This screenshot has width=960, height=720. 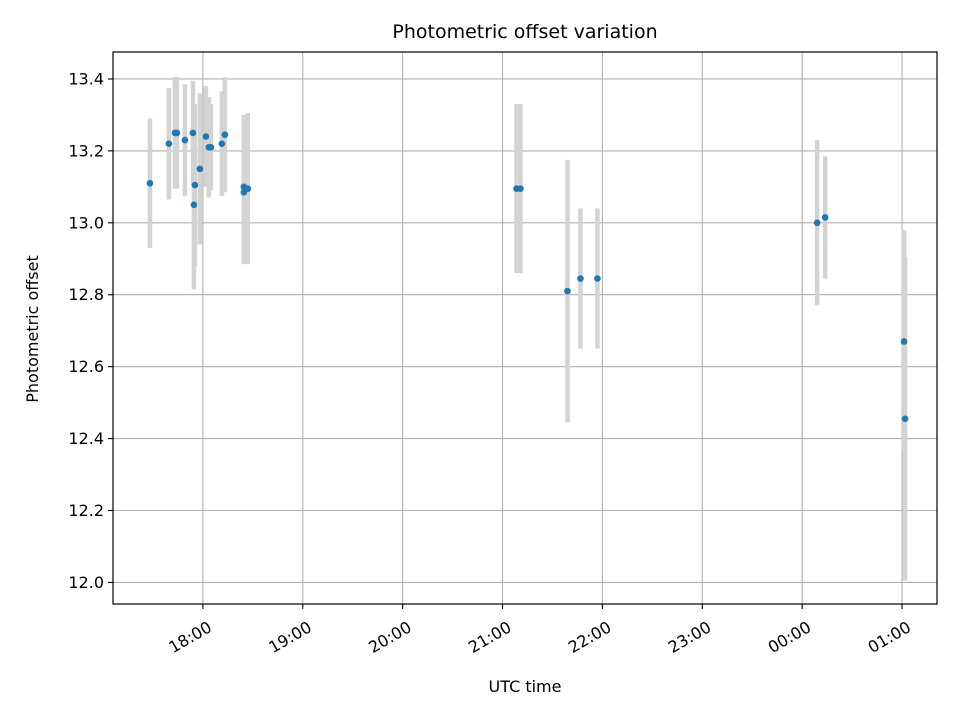 I want to click on y-tick-label: 13.2, so click(x=86, y=150).